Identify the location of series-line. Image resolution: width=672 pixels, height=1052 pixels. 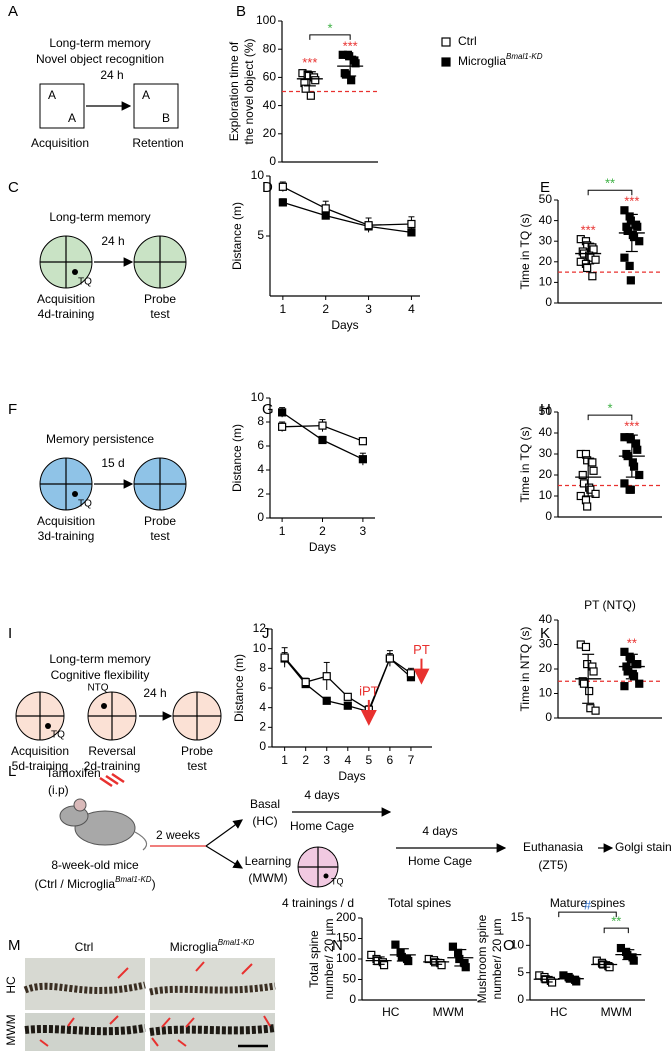
(347, 206).